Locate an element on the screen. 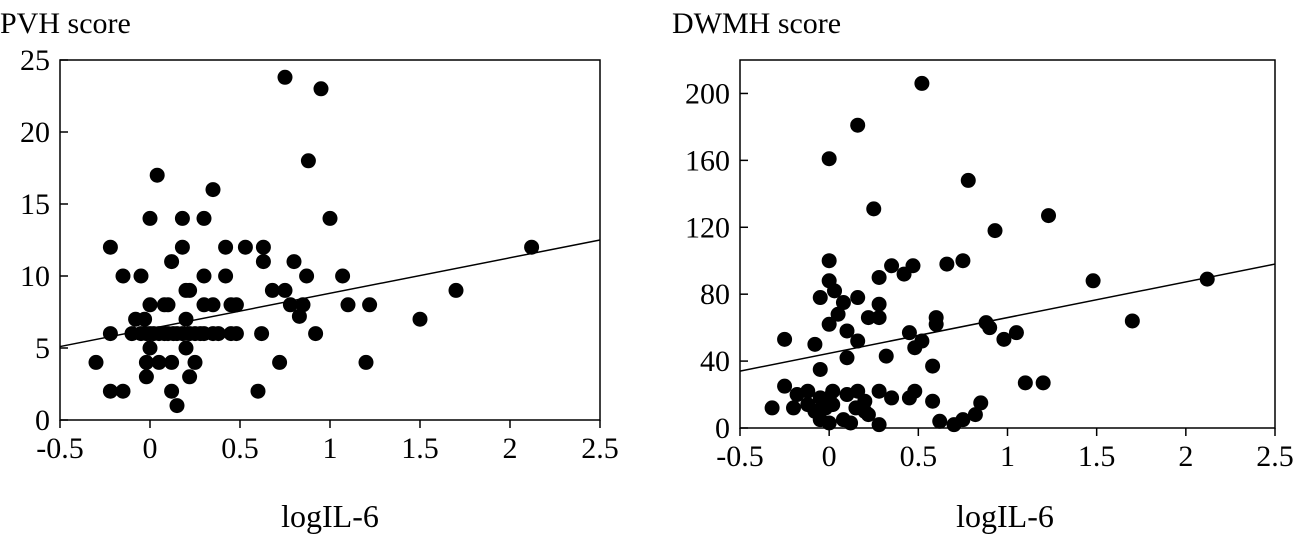 This screenshot has height=543, width=1313. pvh-x-tick-label: 1 is located at coordinates (330, 448).